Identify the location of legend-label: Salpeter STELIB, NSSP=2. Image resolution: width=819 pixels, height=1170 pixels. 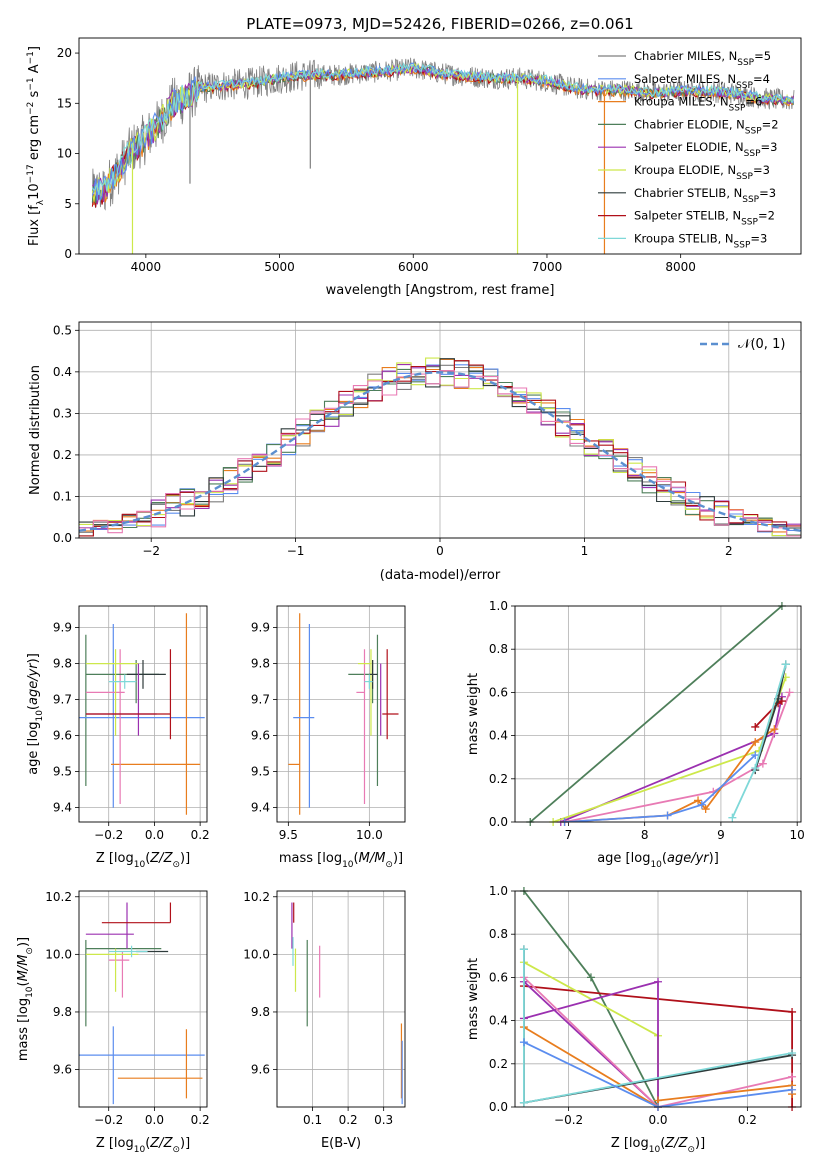
(704, 218).